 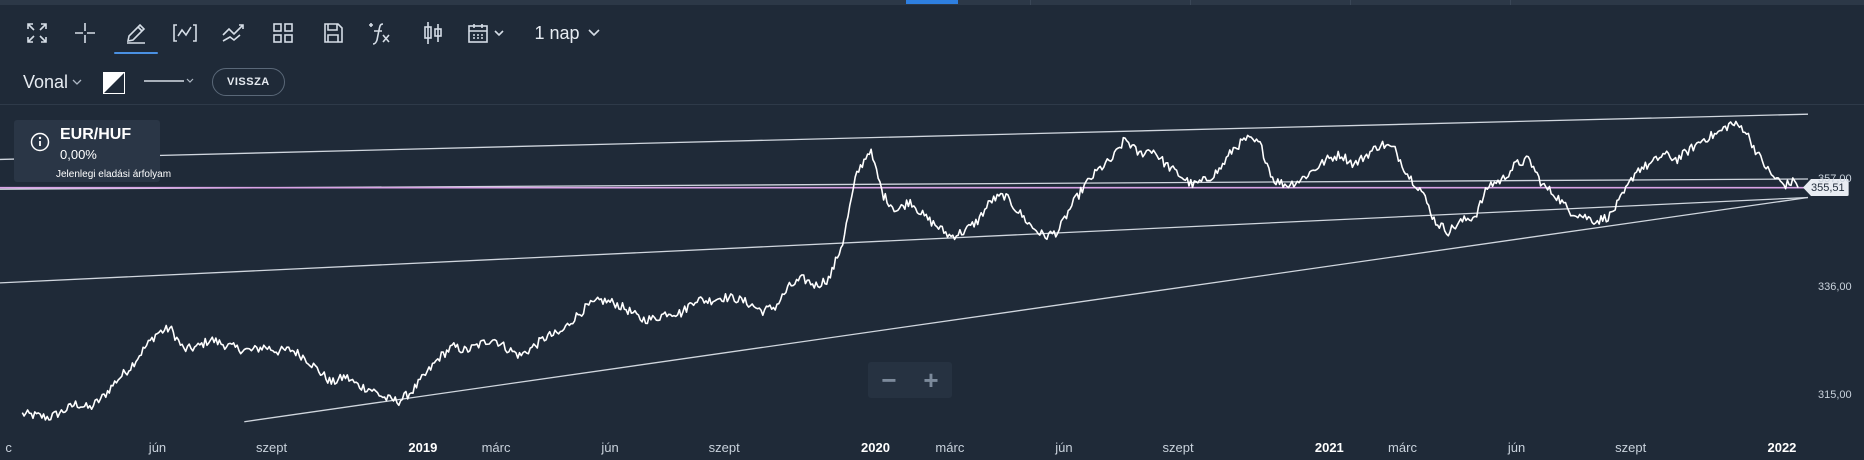 I want to click on price-change: 0,00%, so click(x=78, y=154).